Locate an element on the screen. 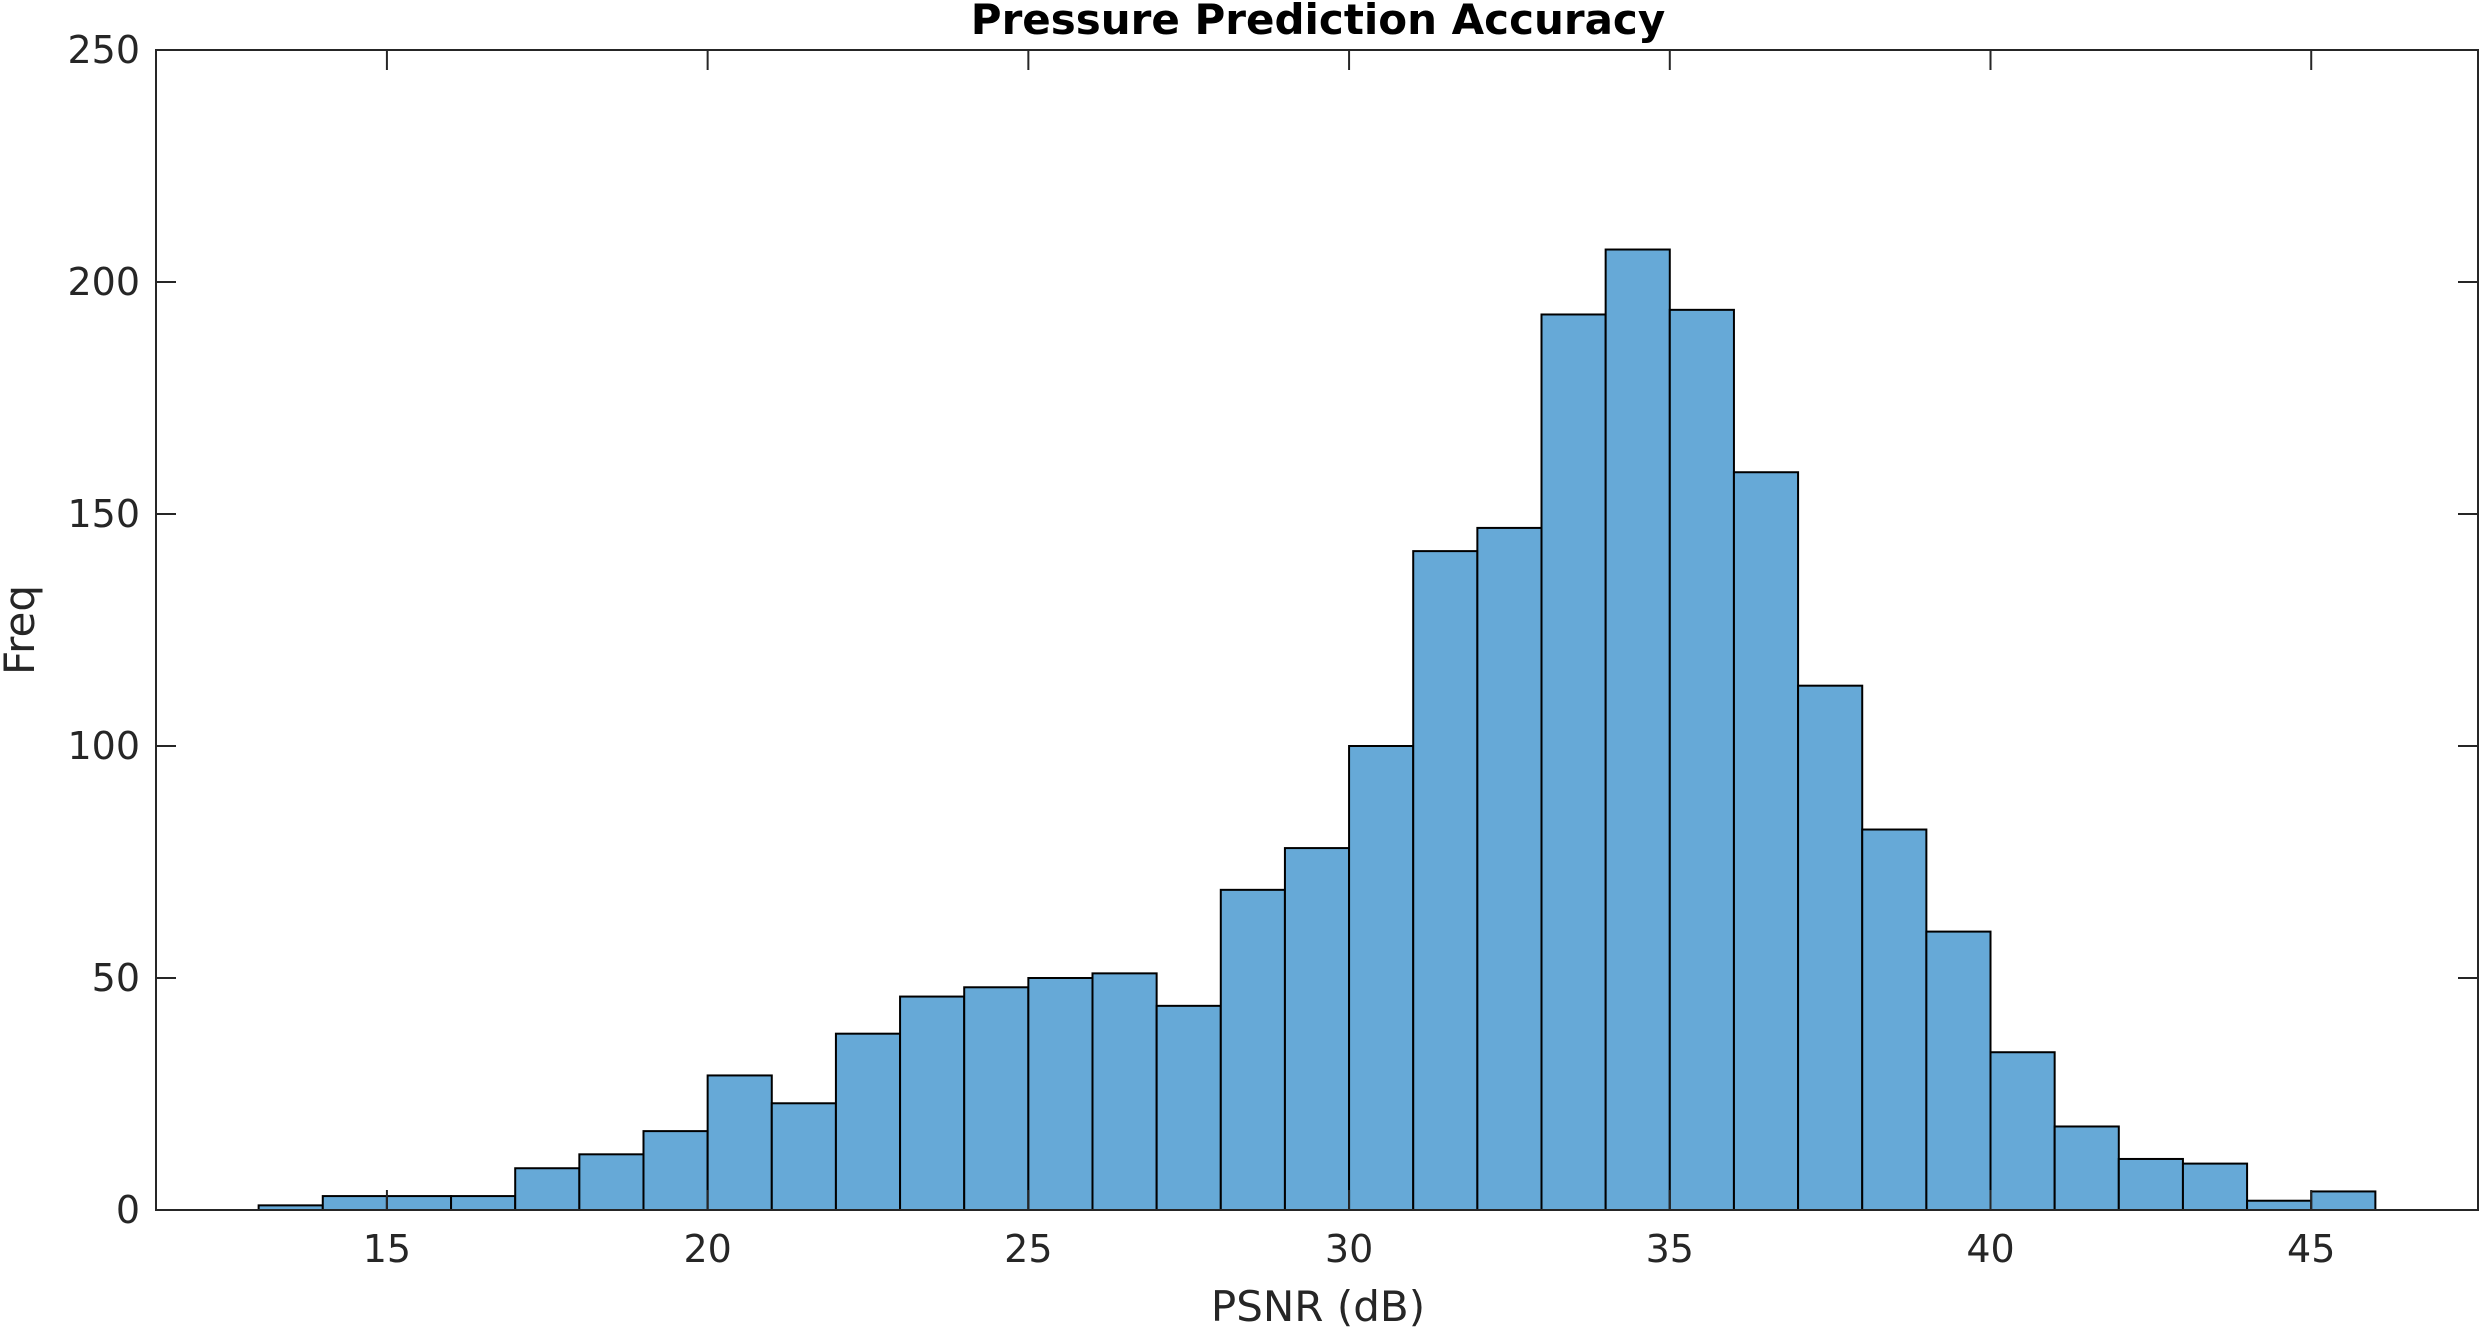 This screenshot has width=2482, height=1329. x-tick-label: 35 is located at coordinates (1670, 1249).